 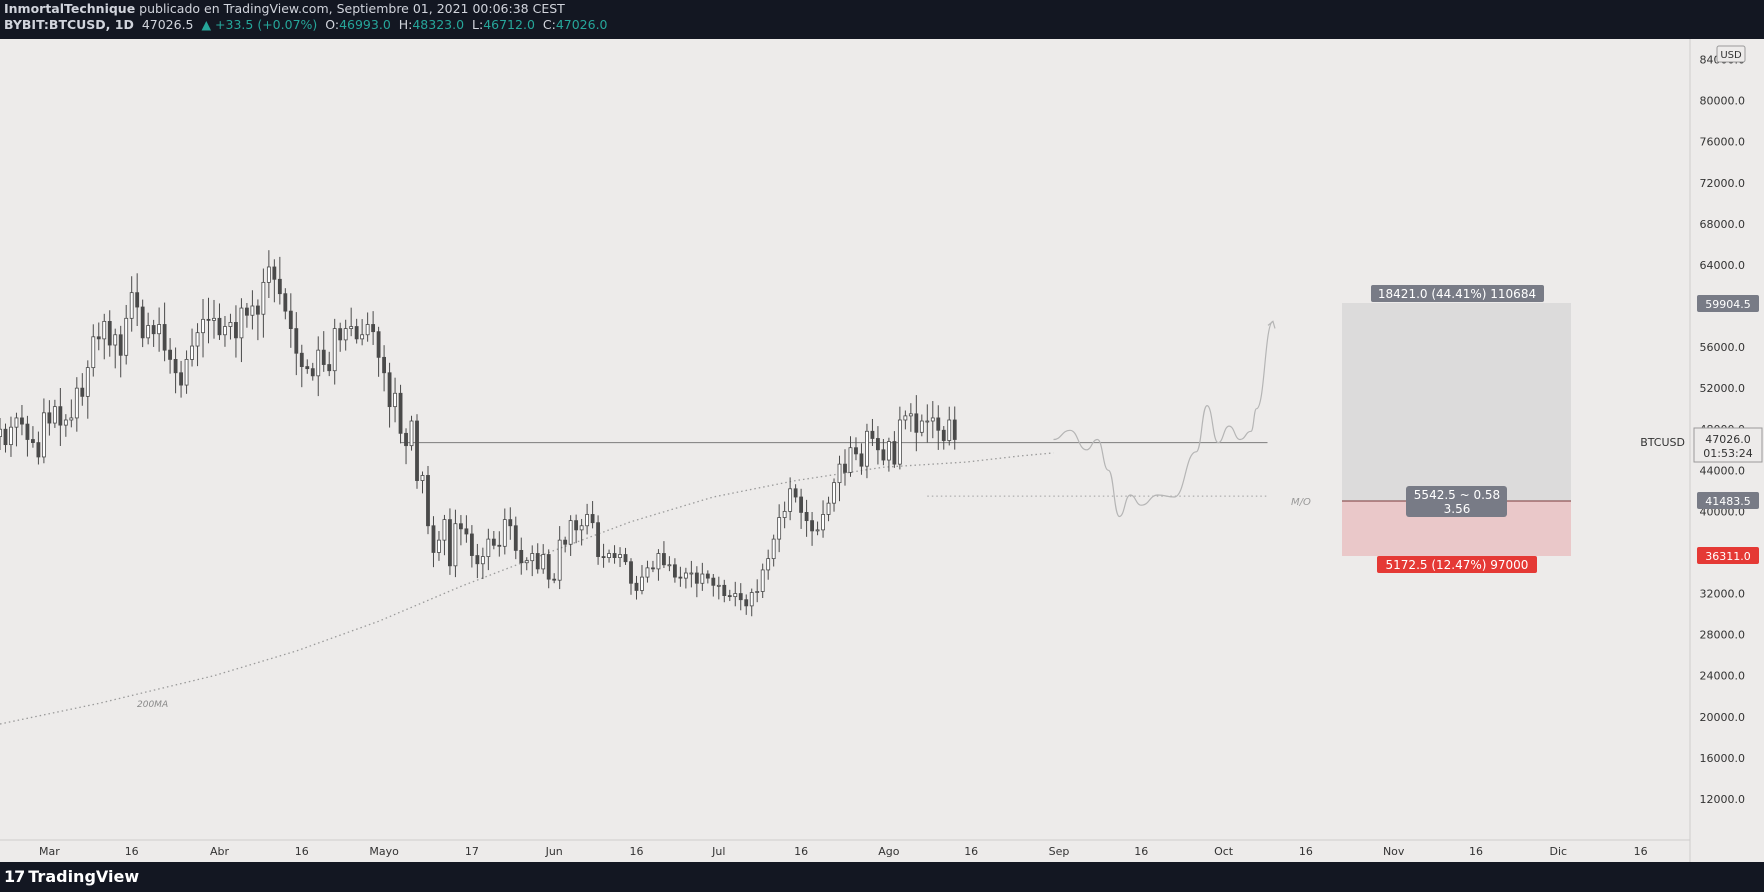 I want to click on y-tick-label: 64000.0, so click(x=1723, y=265).